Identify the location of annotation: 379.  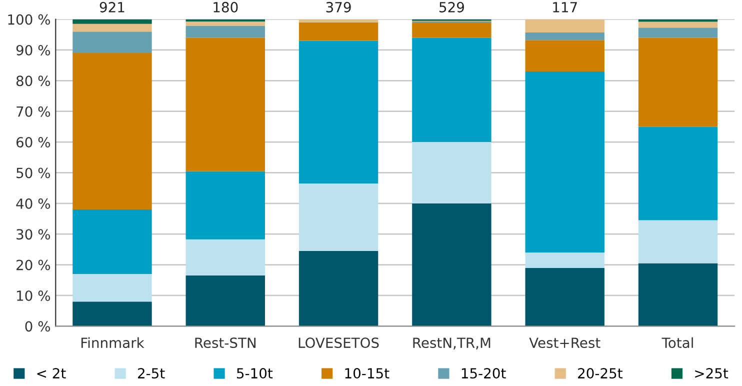
(338, 7).